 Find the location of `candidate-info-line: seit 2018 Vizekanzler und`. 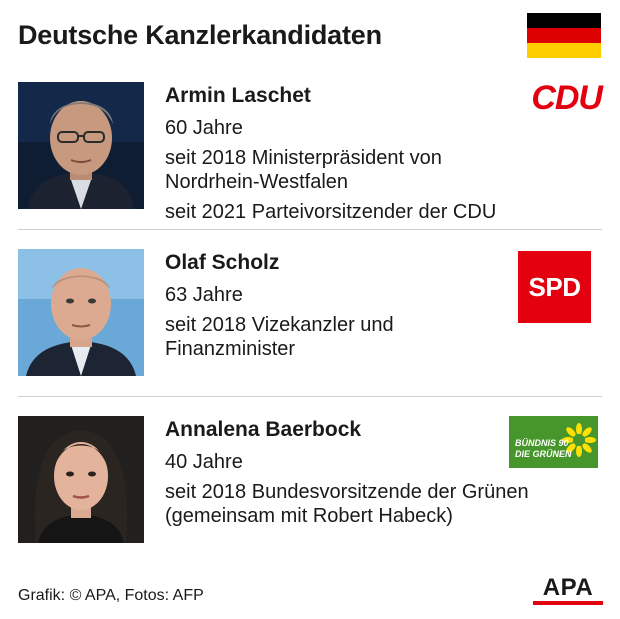

candidate-info-line: seit 2018 Vizekanzler und is located at coordinates (279, 325).